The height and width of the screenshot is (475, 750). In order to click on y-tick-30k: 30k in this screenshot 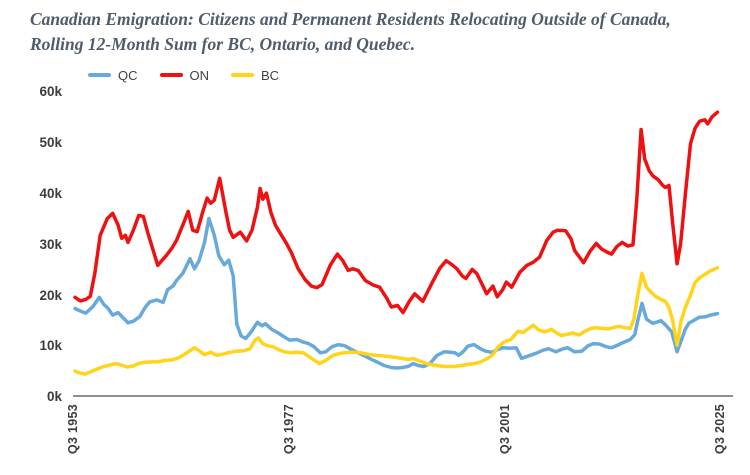, I will do `click(50, 244)`.